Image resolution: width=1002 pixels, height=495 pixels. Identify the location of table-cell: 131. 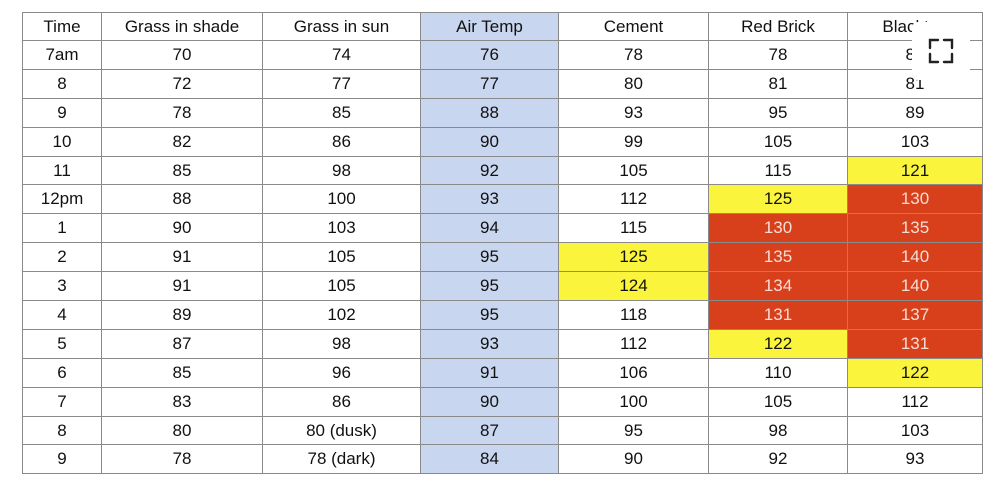
(915, 343).